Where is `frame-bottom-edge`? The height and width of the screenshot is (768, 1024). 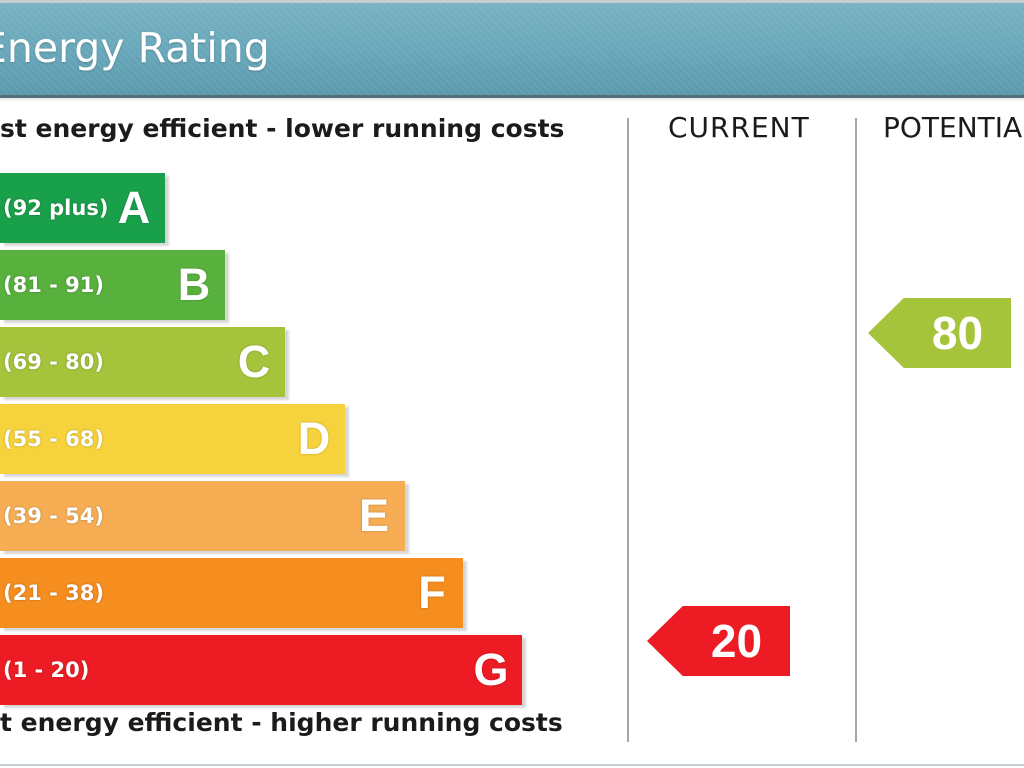
frame-bottom-edge is located at coordinates (512, 765).